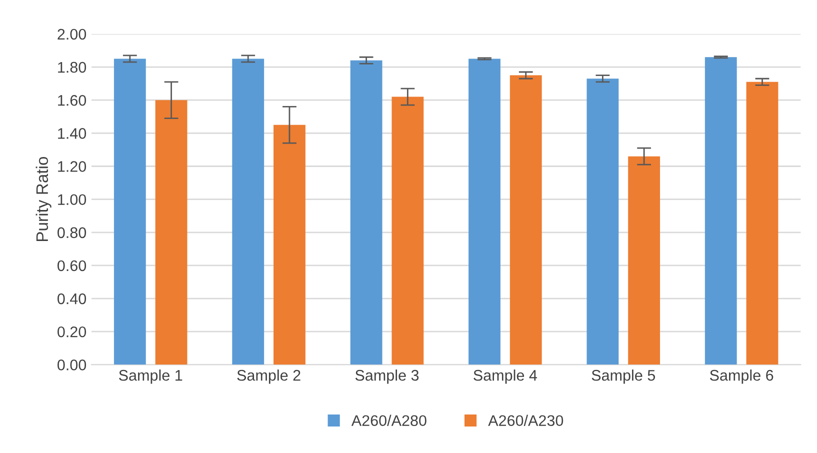 Image resolution: width=817 pixels, height=453 pixels. Describe the element at coordinates (44, 199) in the screenshot. I see `y-axis-title: Purity Ratio` at that location.